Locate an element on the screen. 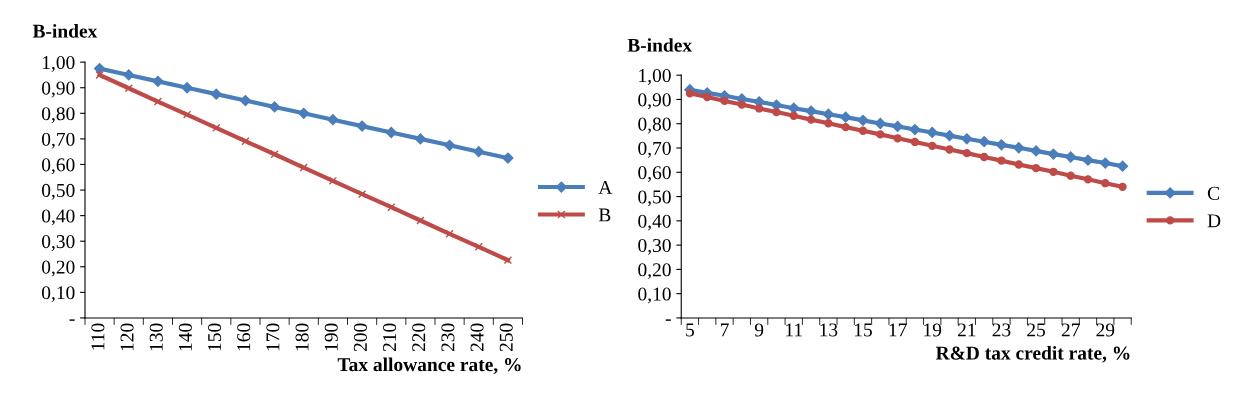 This screenshot has width=1250, height=420. x-tick-label: 5 is located at coordinates (690, 330).